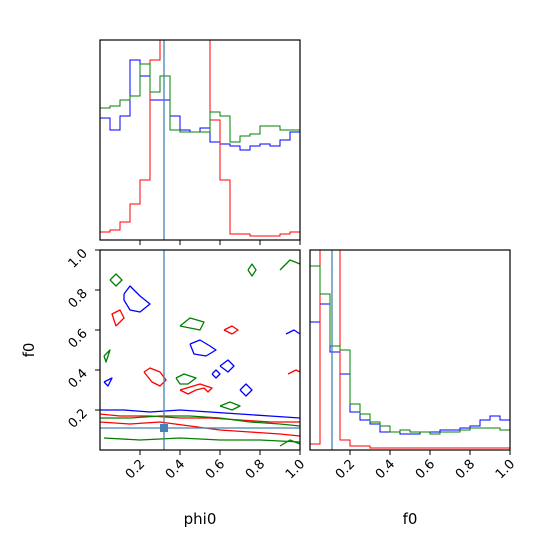 This screenshot has height=550, width=550. I want to click on y-tick-label: 1.0, so click(78, 258).